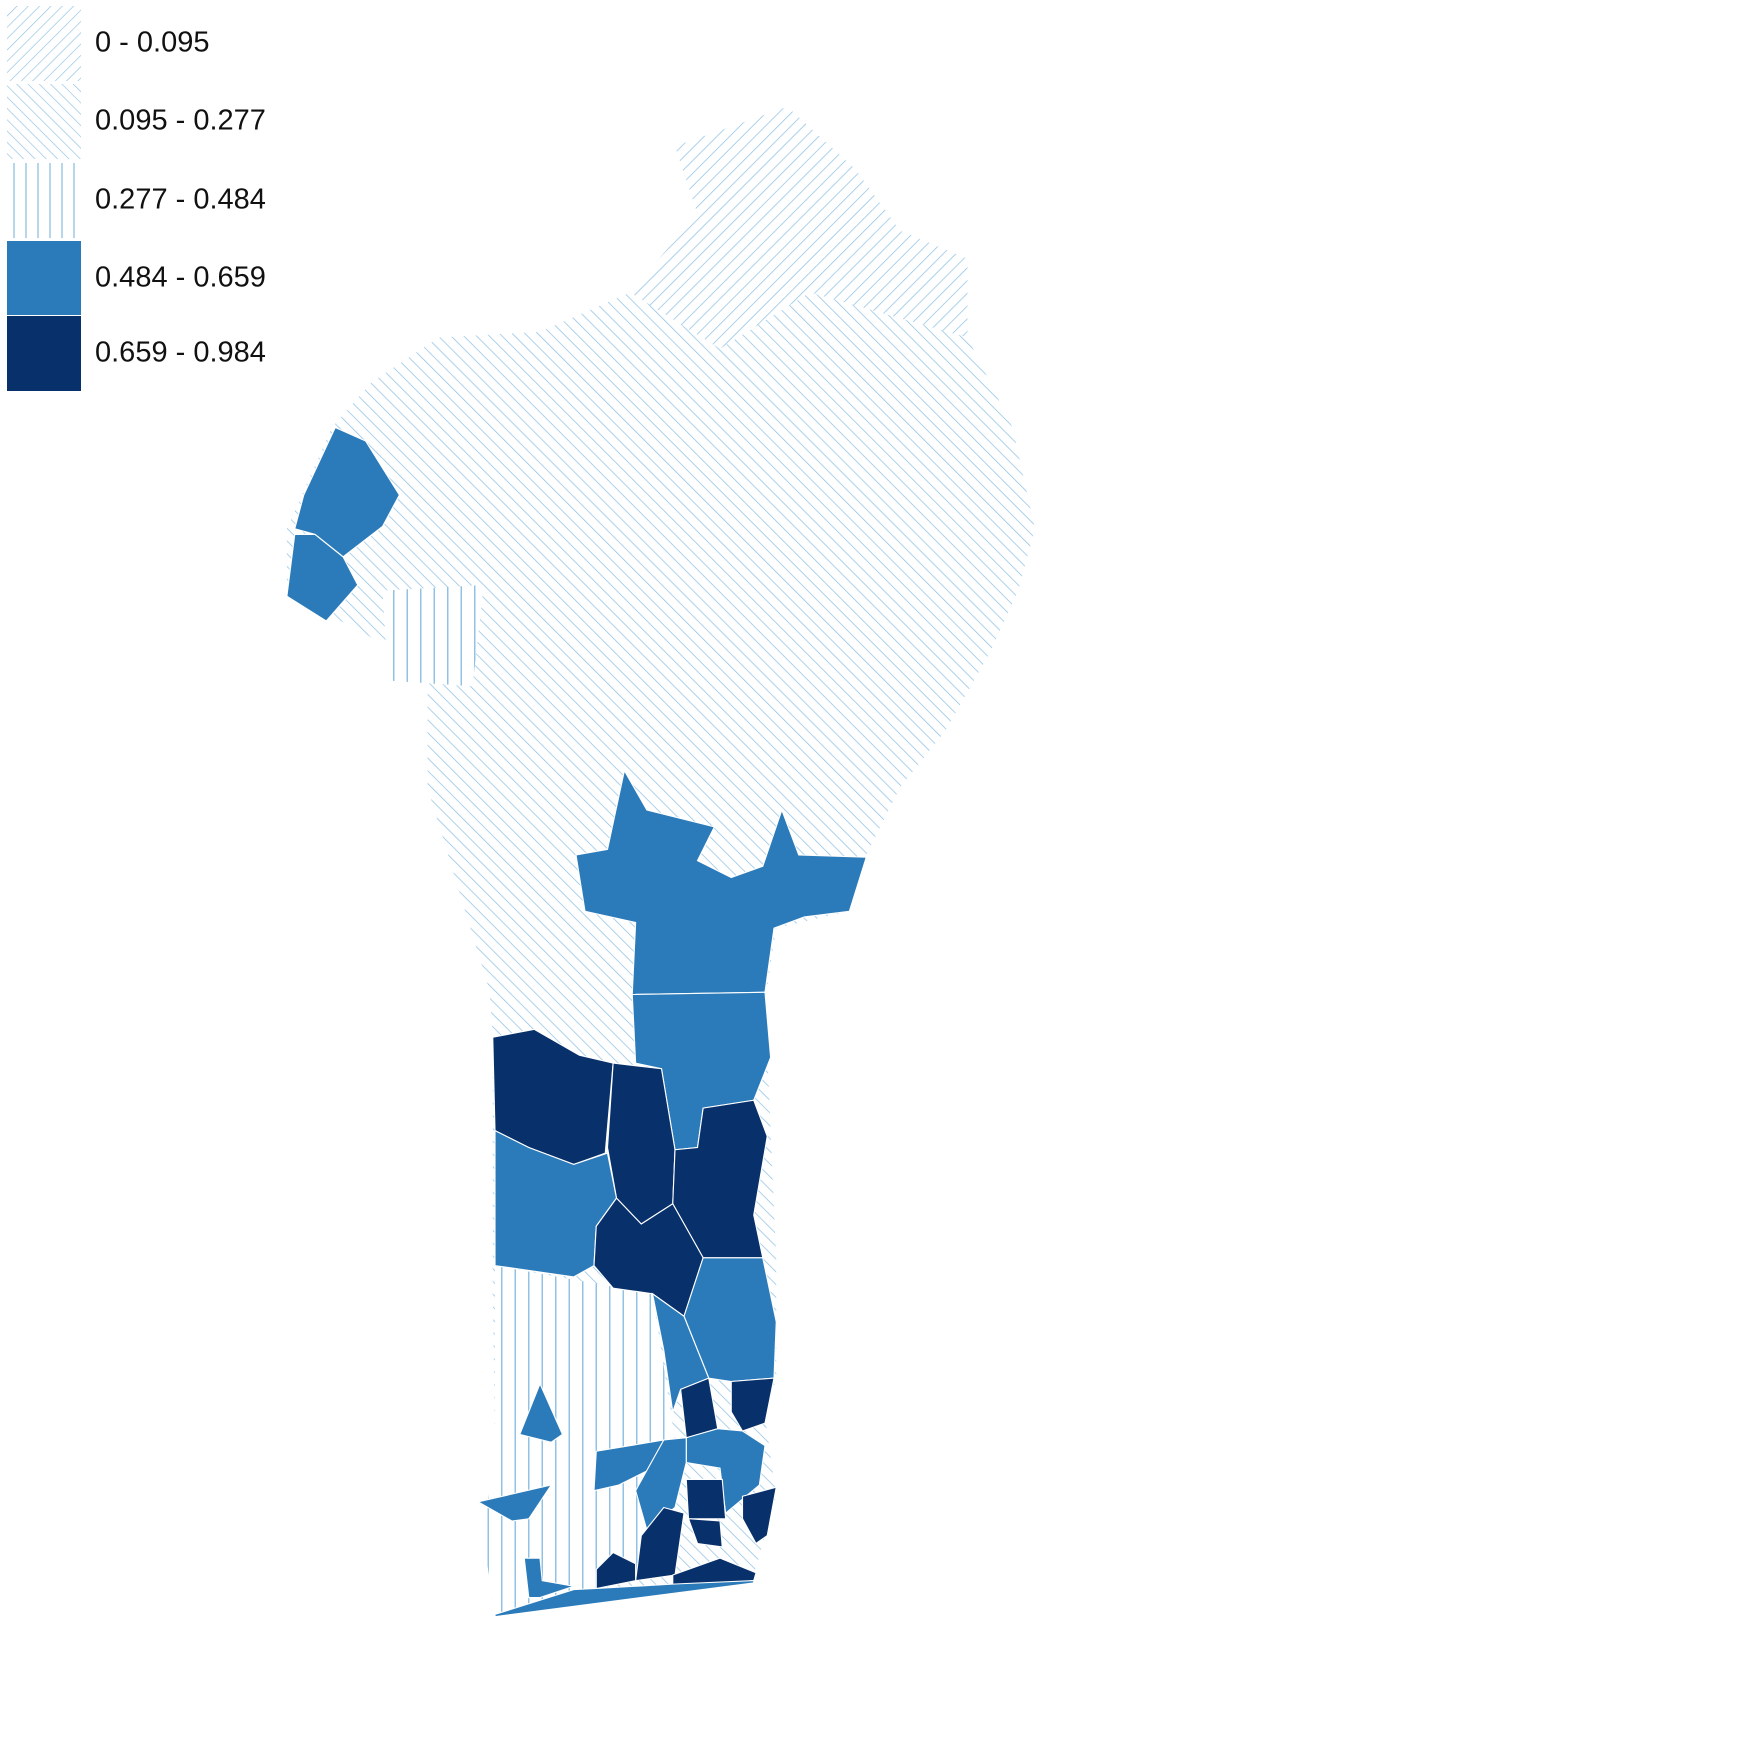 The width and height of the screenshot is (1744, 1739). Describe the element at coordinates (152, 43) in the screenshot. I see `legend-label: 0 - 0.095` at that location.